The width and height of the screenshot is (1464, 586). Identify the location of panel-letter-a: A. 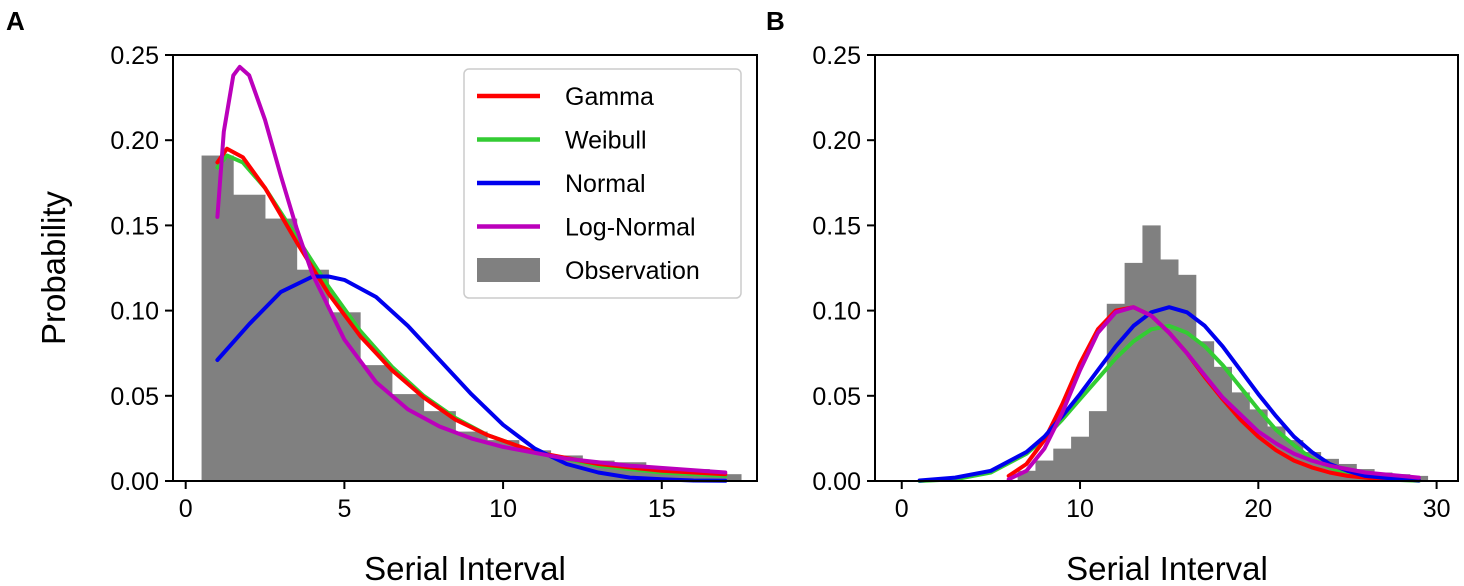
(15, 21).